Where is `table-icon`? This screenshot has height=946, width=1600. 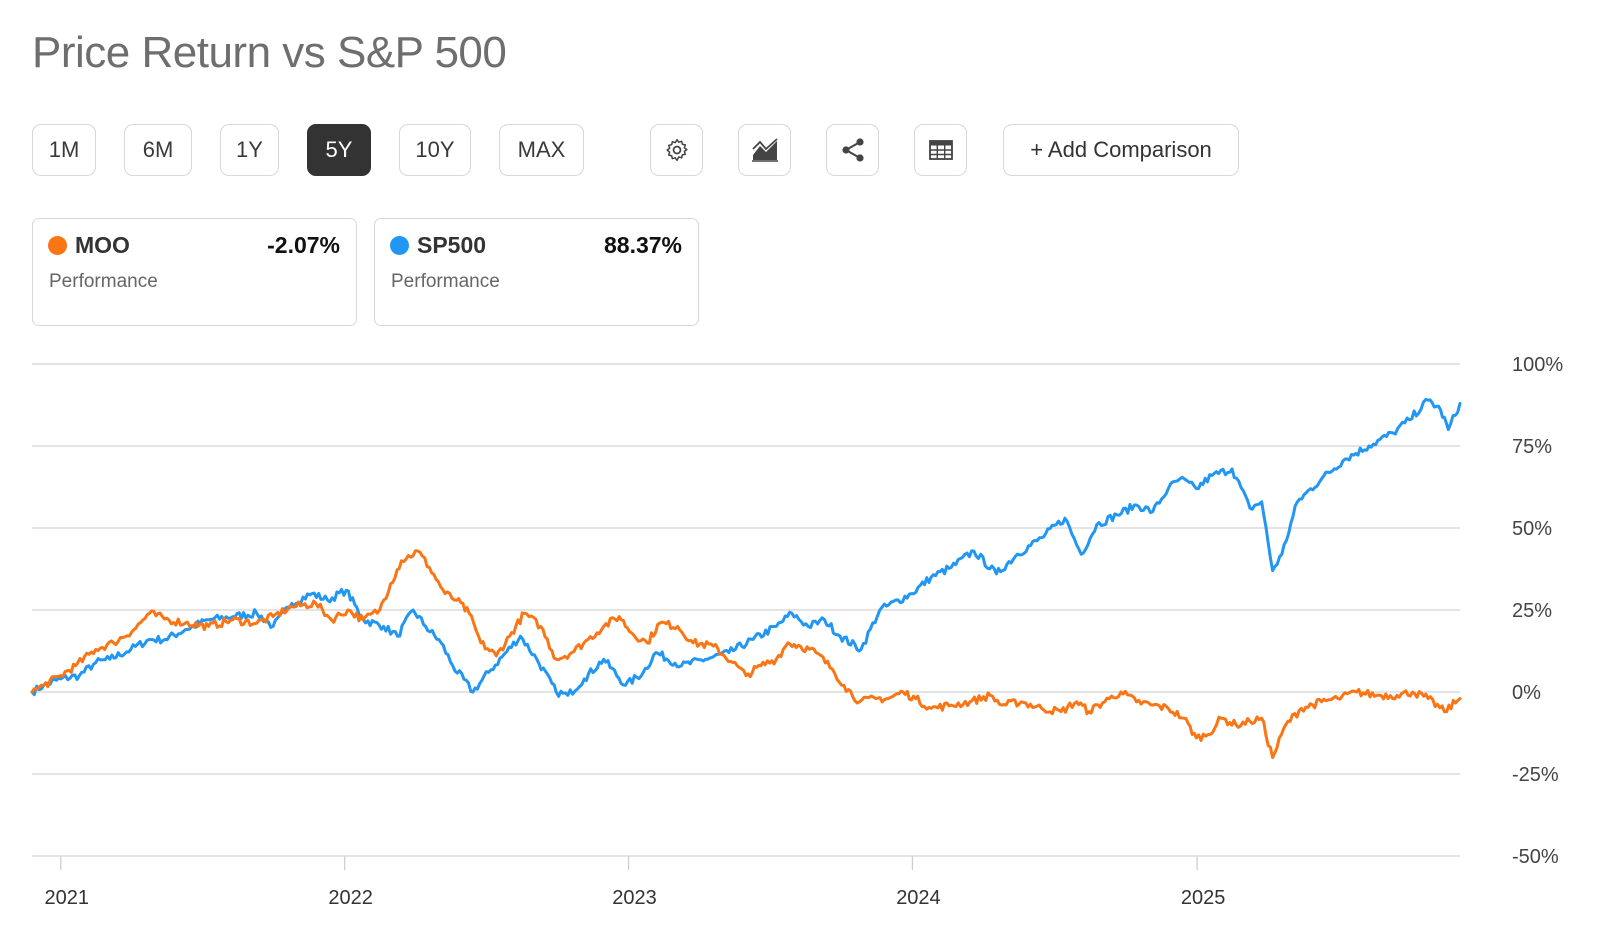
table-icon is located at coordinates (940, 150).